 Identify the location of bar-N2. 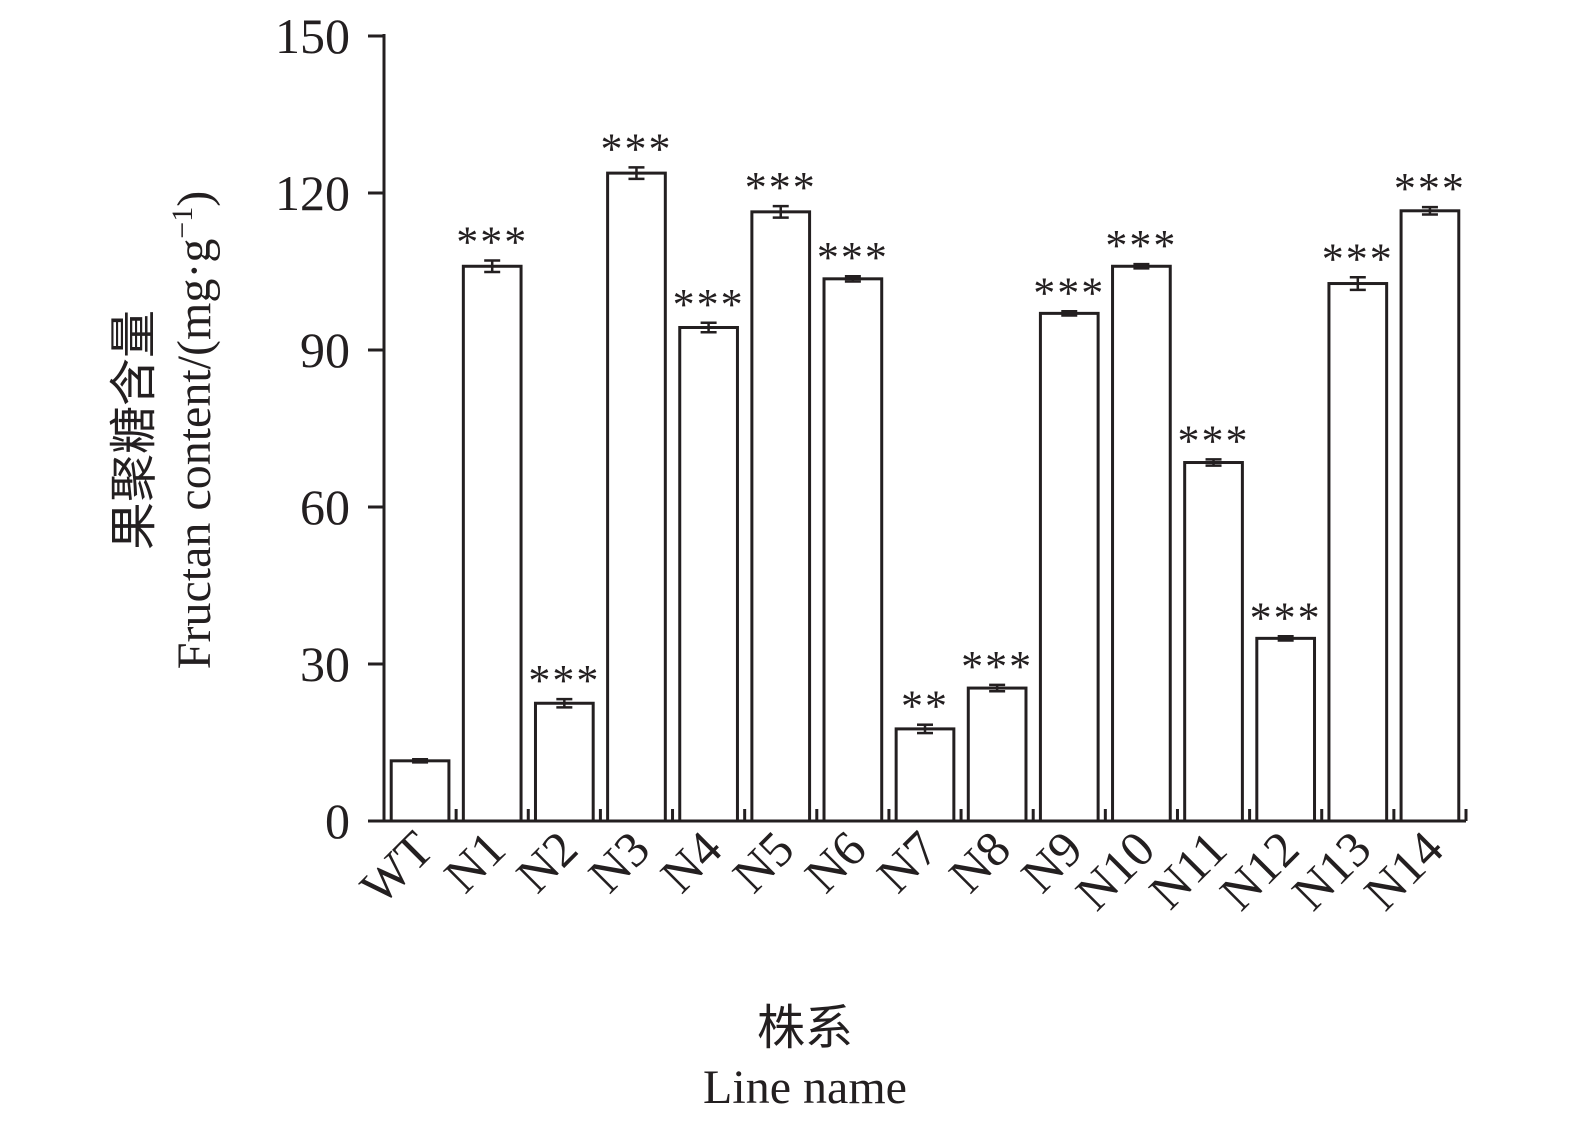
(564, 762).